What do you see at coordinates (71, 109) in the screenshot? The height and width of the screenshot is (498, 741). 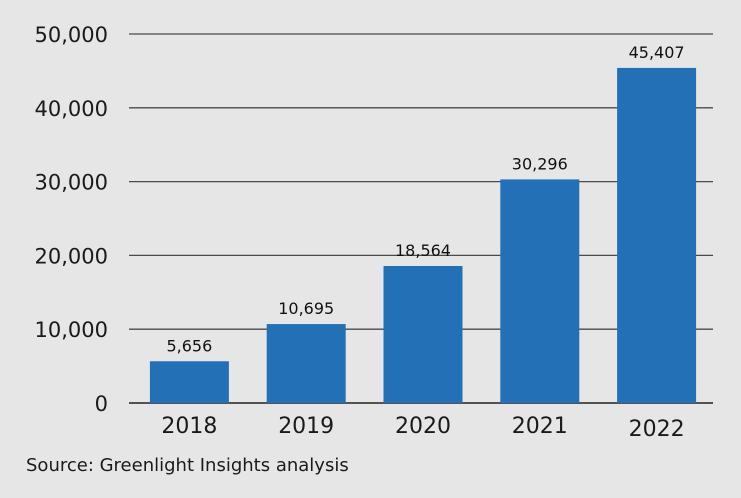 I see `y-tick-label: 40,000` at bounding box center [71, 109].